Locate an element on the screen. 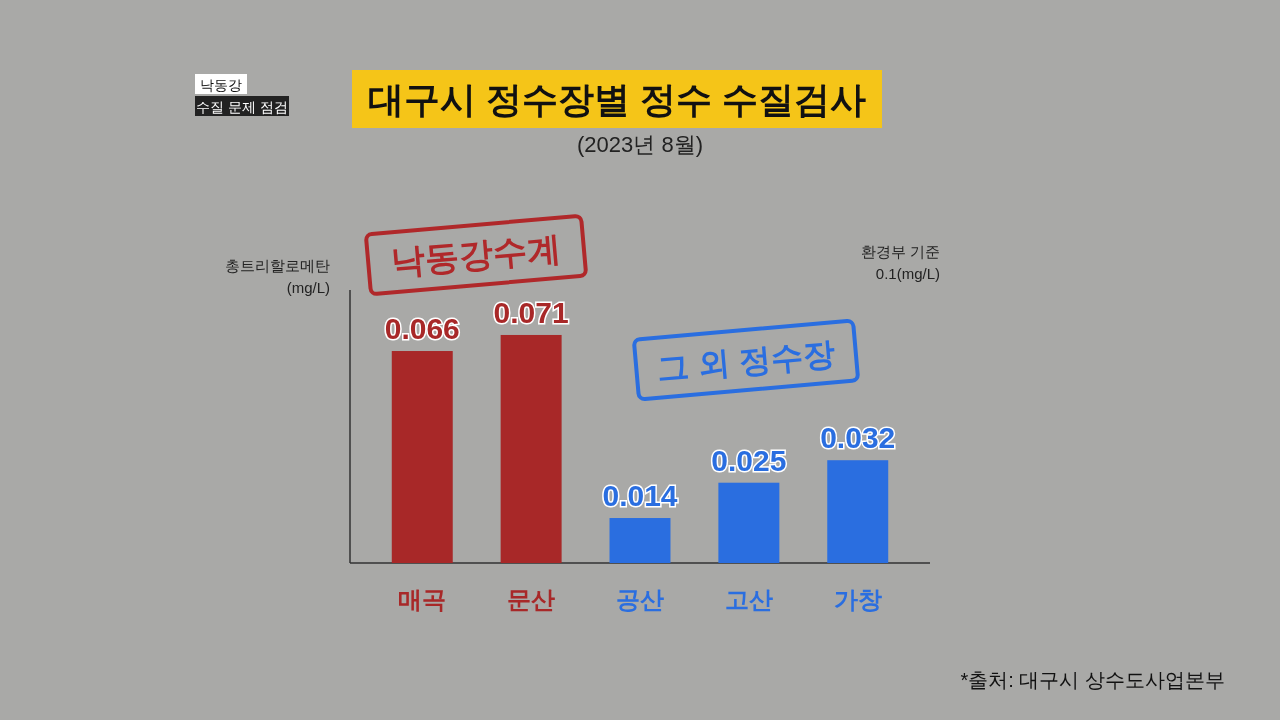 The width and height of the screenshot is (1280, 720). data-label: 0.071 is located at coordinates (531, 312).